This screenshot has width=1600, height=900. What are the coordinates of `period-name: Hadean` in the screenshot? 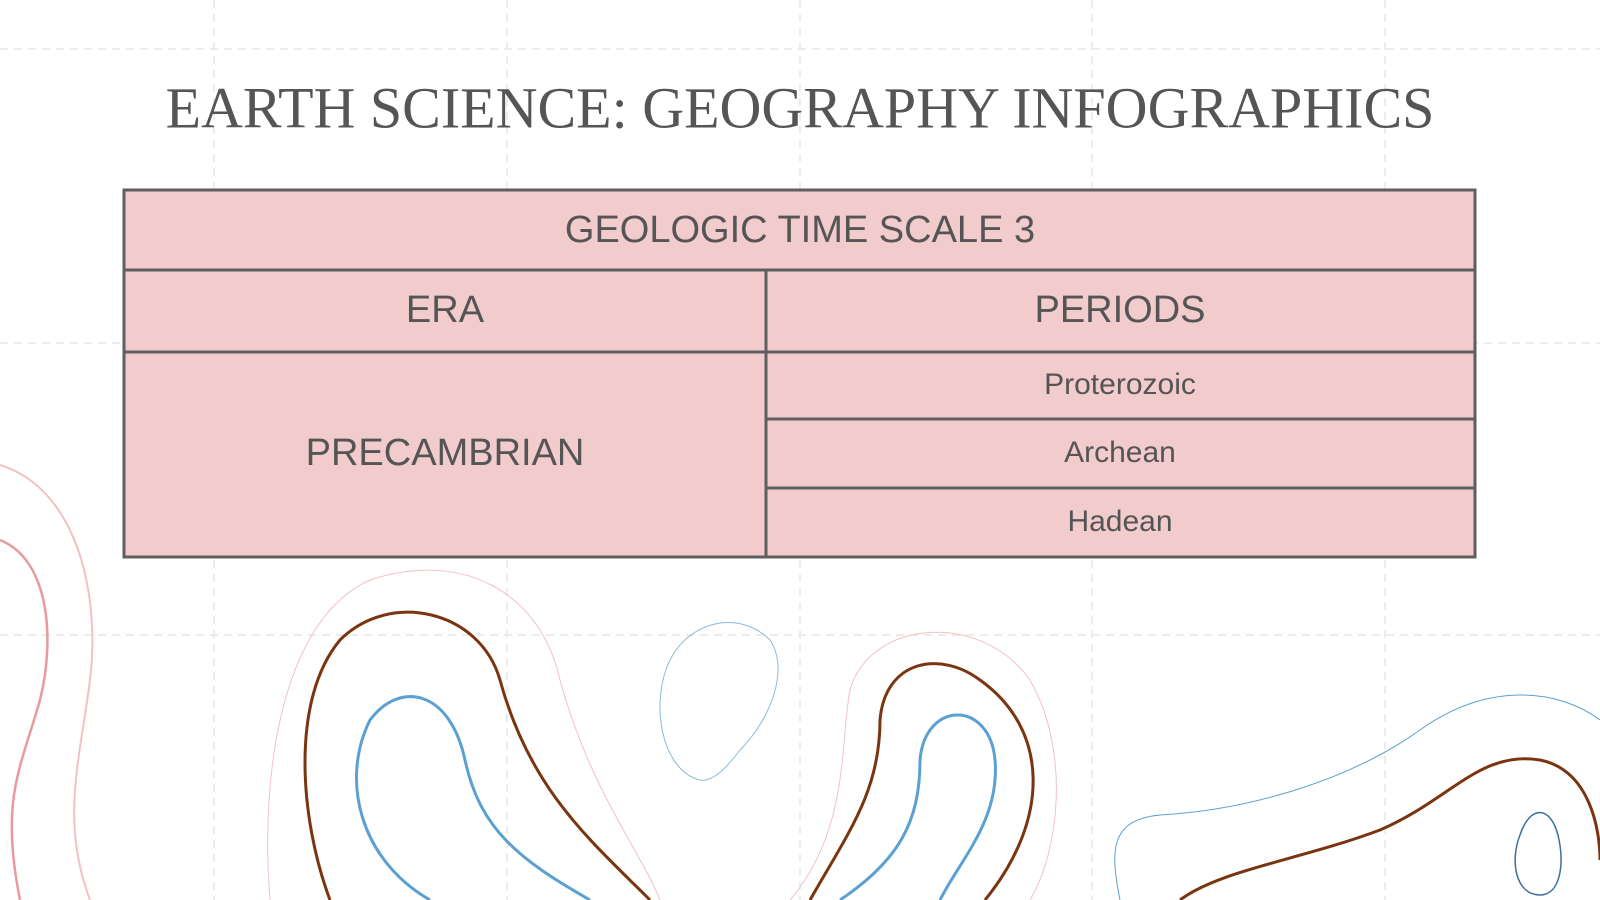 It's located at (1119, 521).